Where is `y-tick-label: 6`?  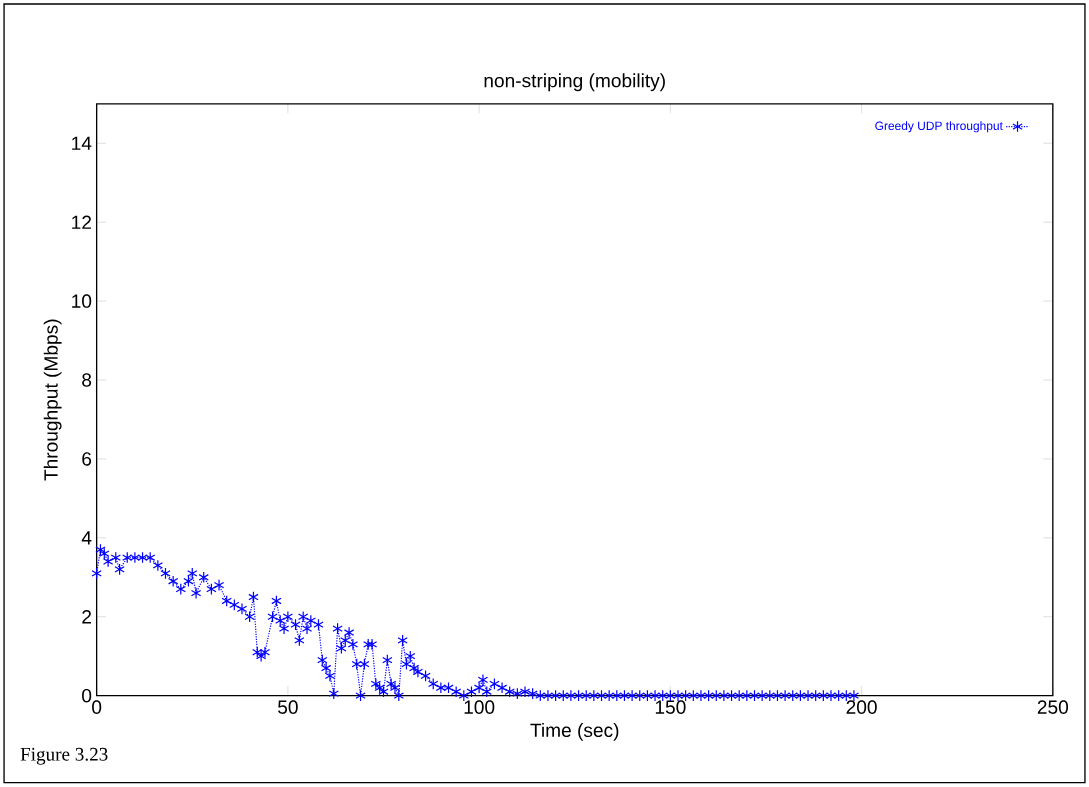
y-tick-label: 6 is located at coordinates (87, 459).